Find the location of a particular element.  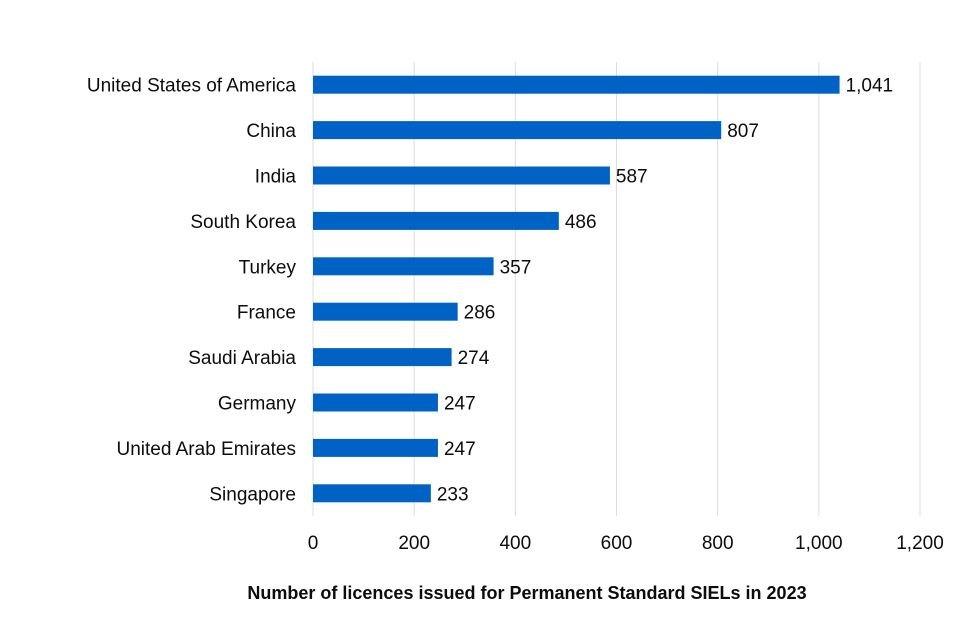

x-axis-tick-labels: 0 200 400 600 800 1,000 1,200 is located at coordinates (626, 543).